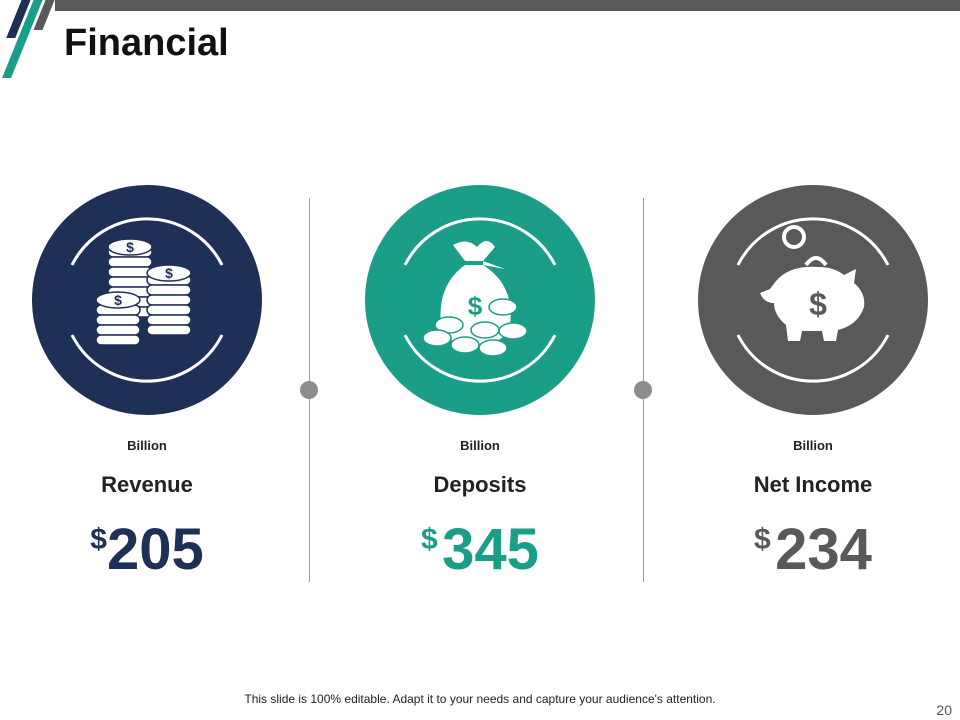  What do you see at coordinates (813, 484) in the screenshot?
I see `net-income-label: Net Income` at bounding box center [813, 484].